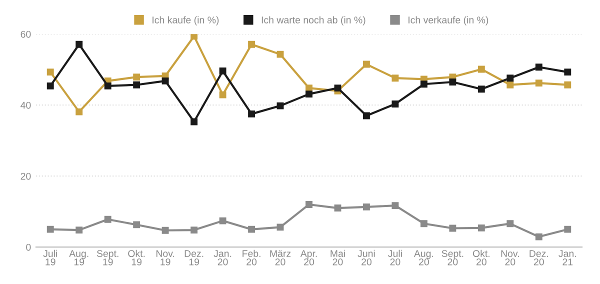  I want to click on x-tick-label: Apr. 20, so click(308, 258).